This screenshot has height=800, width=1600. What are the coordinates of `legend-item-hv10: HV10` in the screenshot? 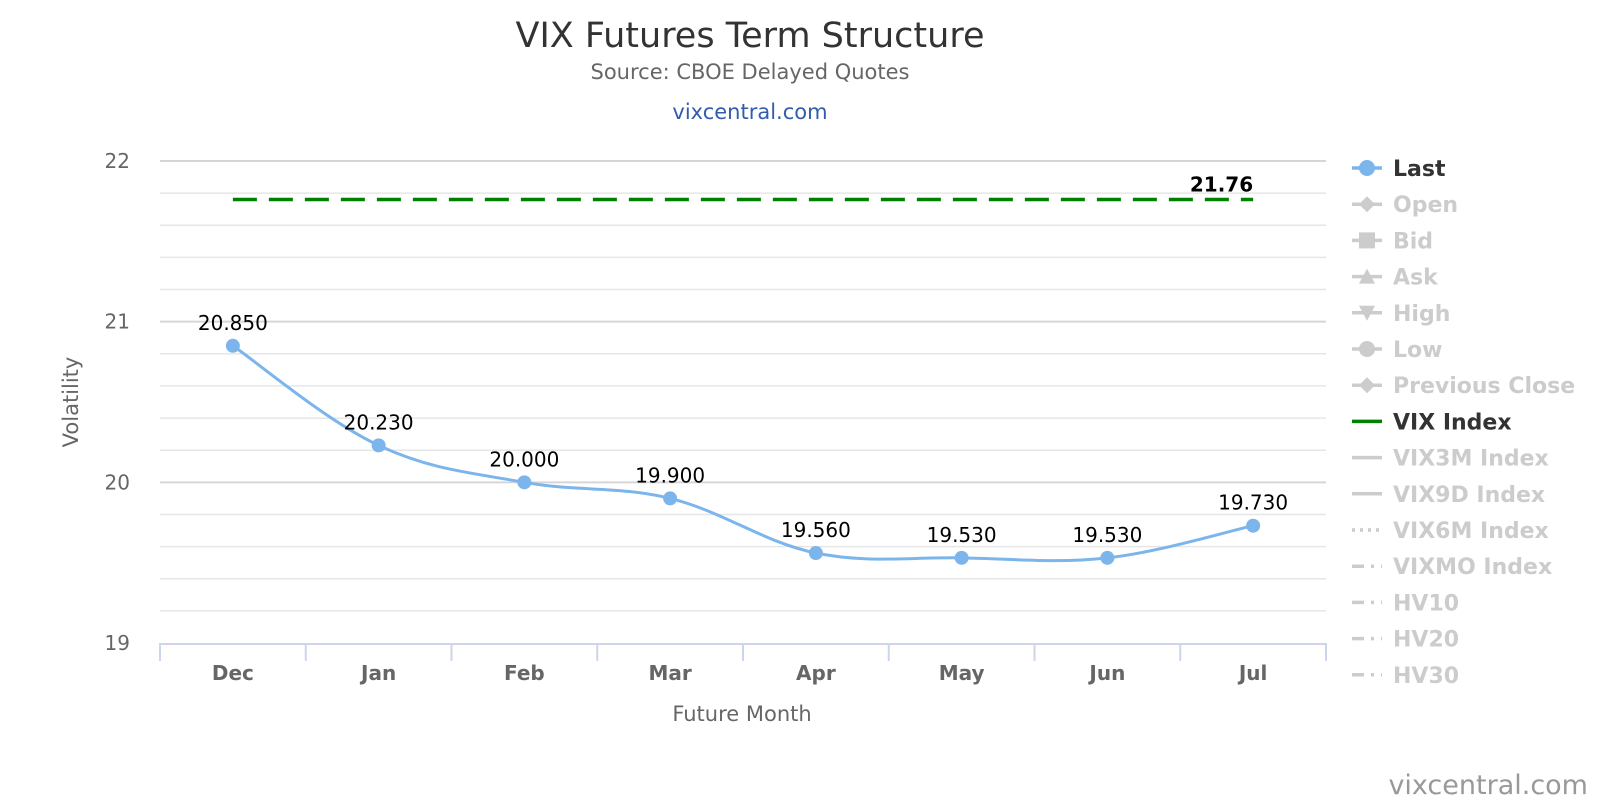 It's located at (1405, 603).